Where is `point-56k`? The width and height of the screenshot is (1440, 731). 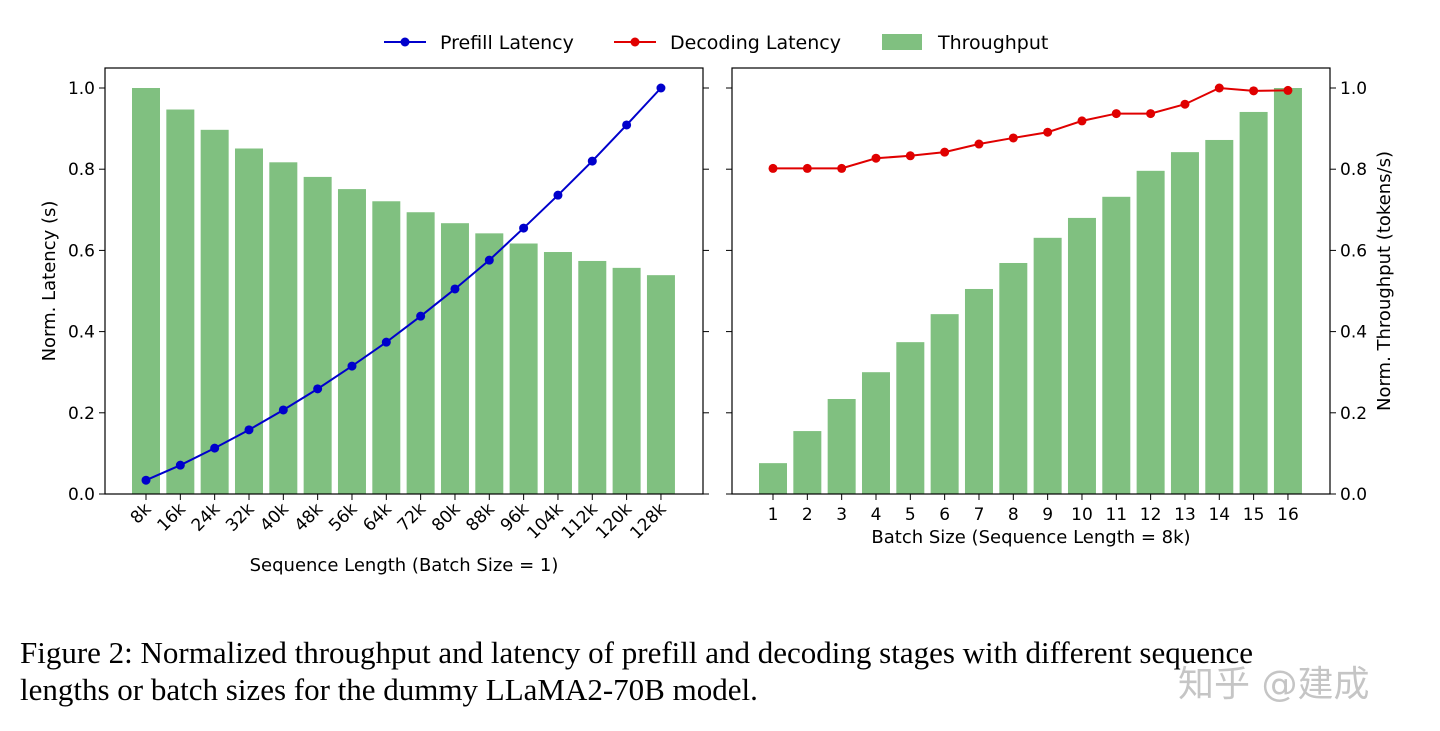
point-56k is located at coordinates (352, 366).